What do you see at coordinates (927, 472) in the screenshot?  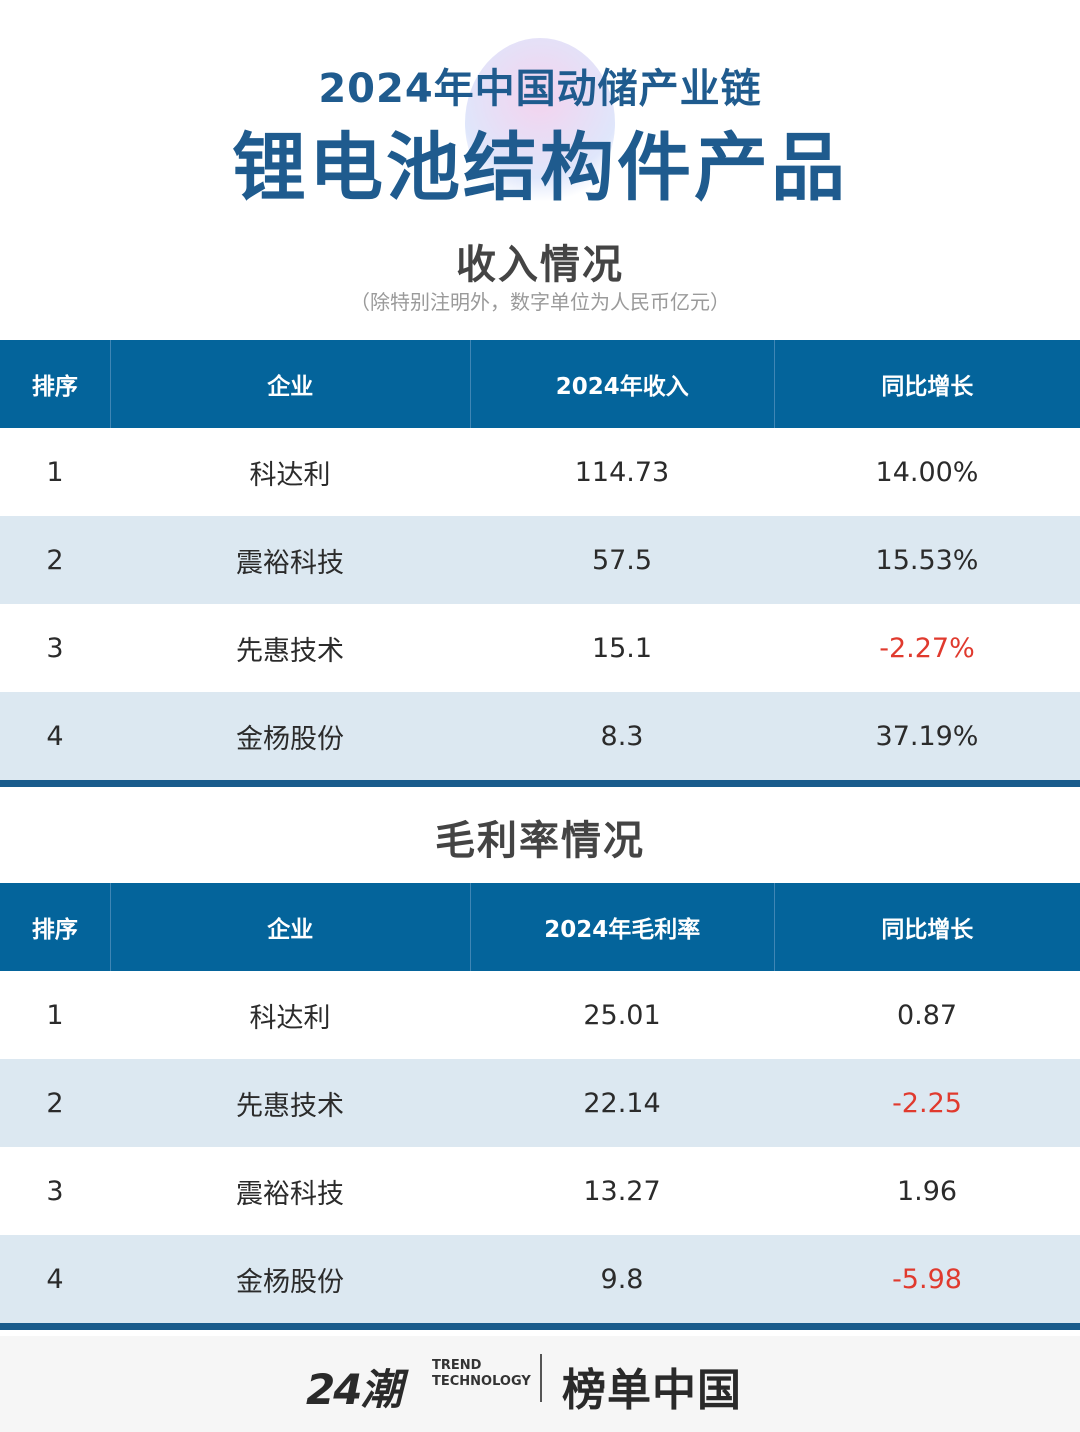 I see `growth-cell: 14.00%` at bounding box center [927, 472].